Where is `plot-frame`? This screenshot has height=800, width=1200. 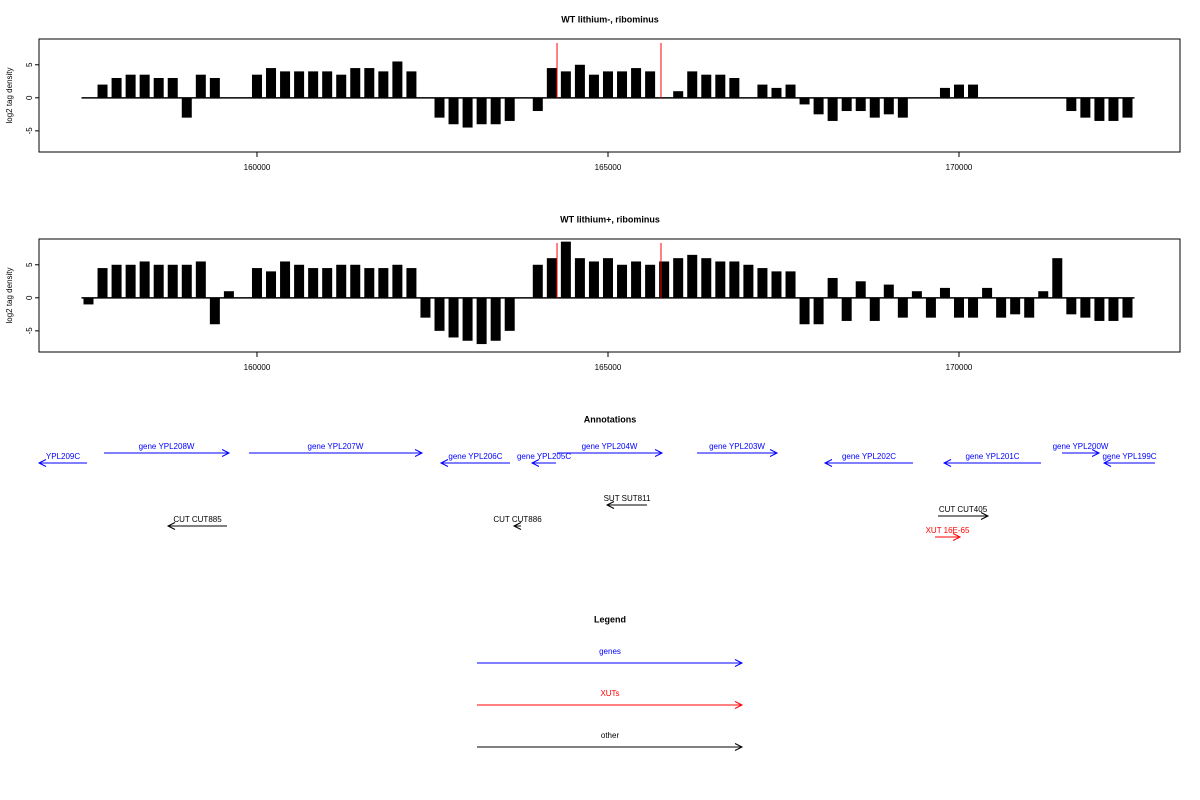
plot-frame is located at coordinates (609, 295).